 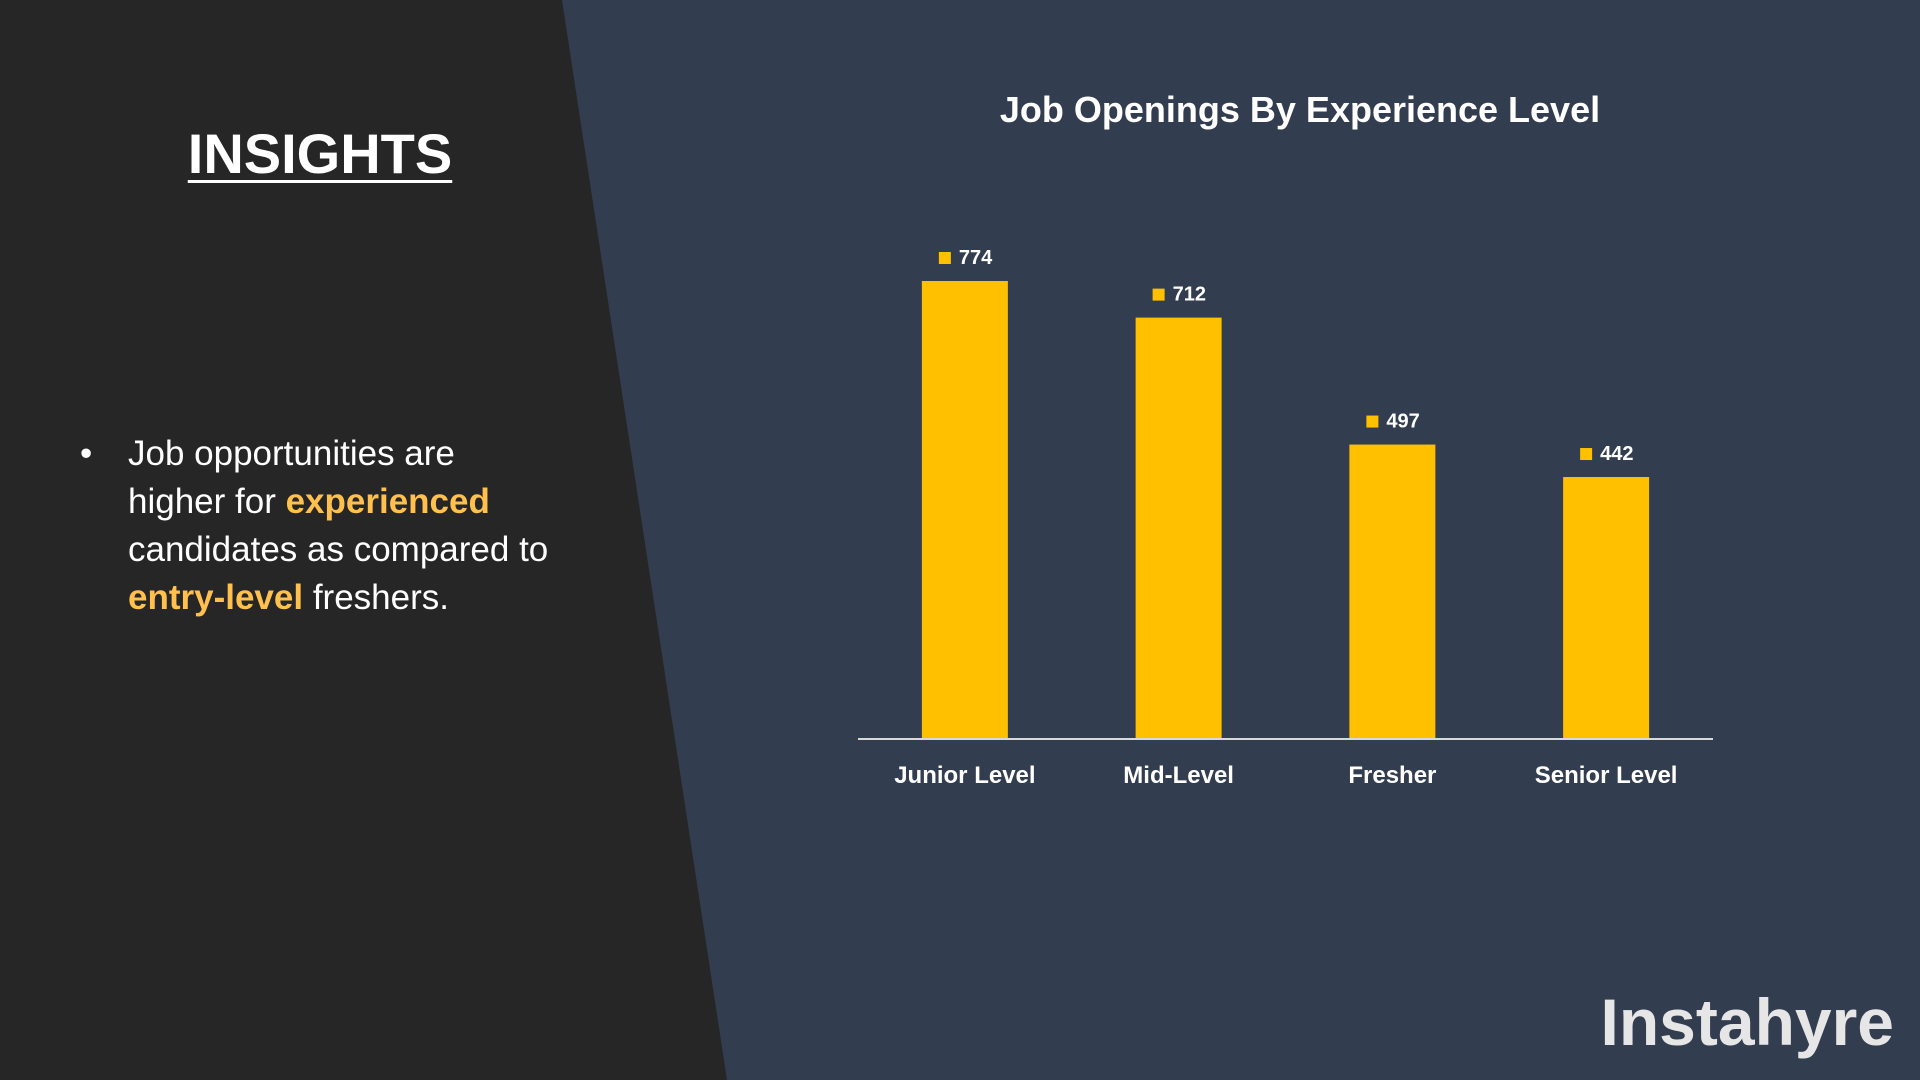 I want to click on chart-title: Job Openings By Experience Level, so click(x=1300, y=109).